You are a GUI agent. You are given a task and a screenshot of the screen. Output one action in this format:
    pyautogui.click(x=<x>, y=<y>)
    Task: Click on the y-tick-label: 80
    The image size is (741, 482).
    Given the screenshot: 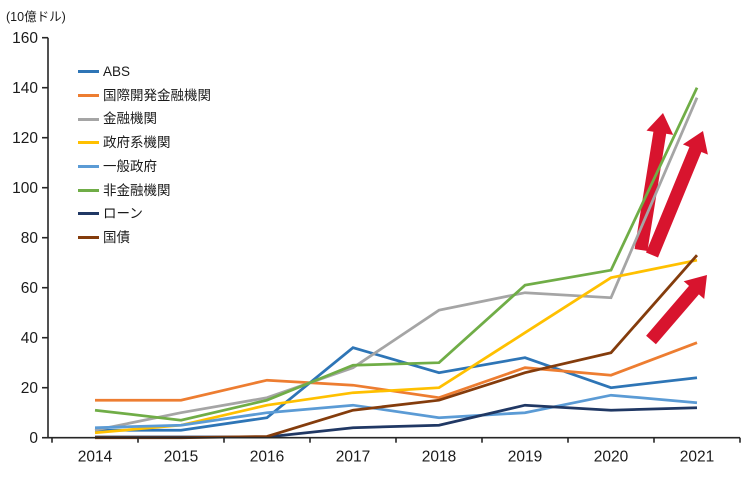 What is the action you would take?
    pyautogui.click(x=30, y=238)
    